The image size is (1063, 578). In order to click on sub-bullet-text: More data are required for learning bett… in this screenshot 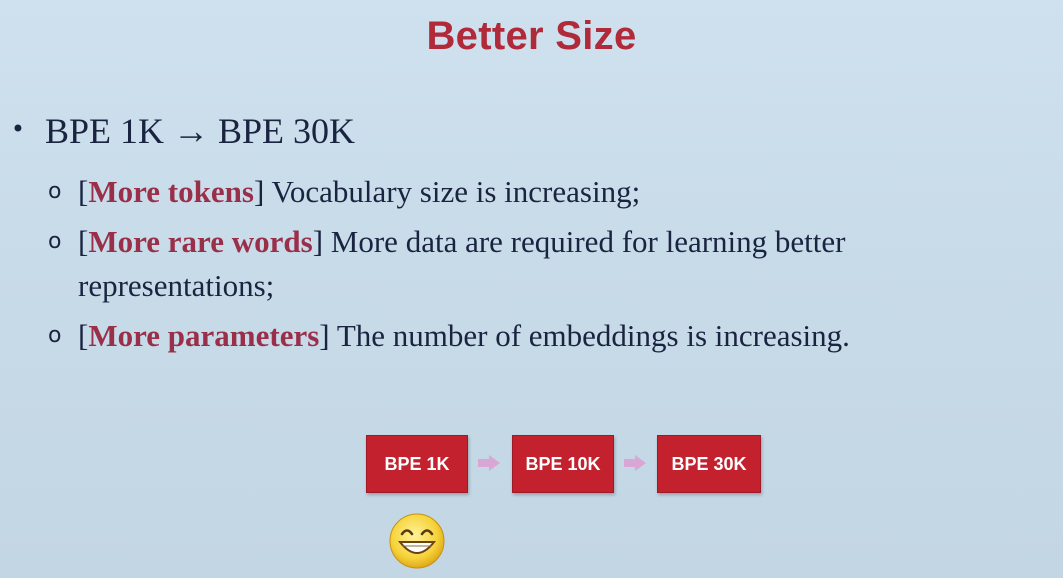, I will do `click(462, 263)`.